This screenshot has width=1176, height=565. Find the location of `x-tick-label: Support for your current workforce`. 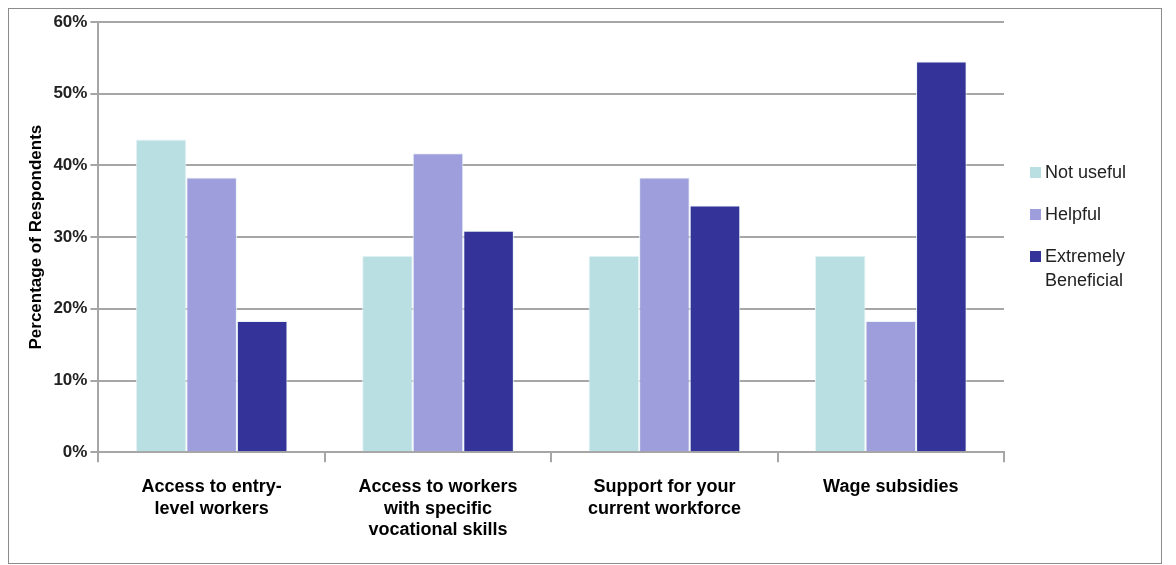

x-tick-label: Support for your current workforce is located at coordinates (664, 496).